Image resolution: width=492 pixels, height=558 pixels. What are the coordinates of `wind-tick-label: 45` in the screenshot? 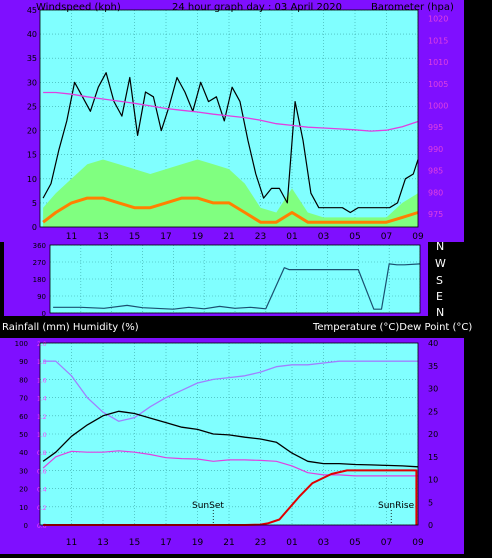 It's located at (32, 10).